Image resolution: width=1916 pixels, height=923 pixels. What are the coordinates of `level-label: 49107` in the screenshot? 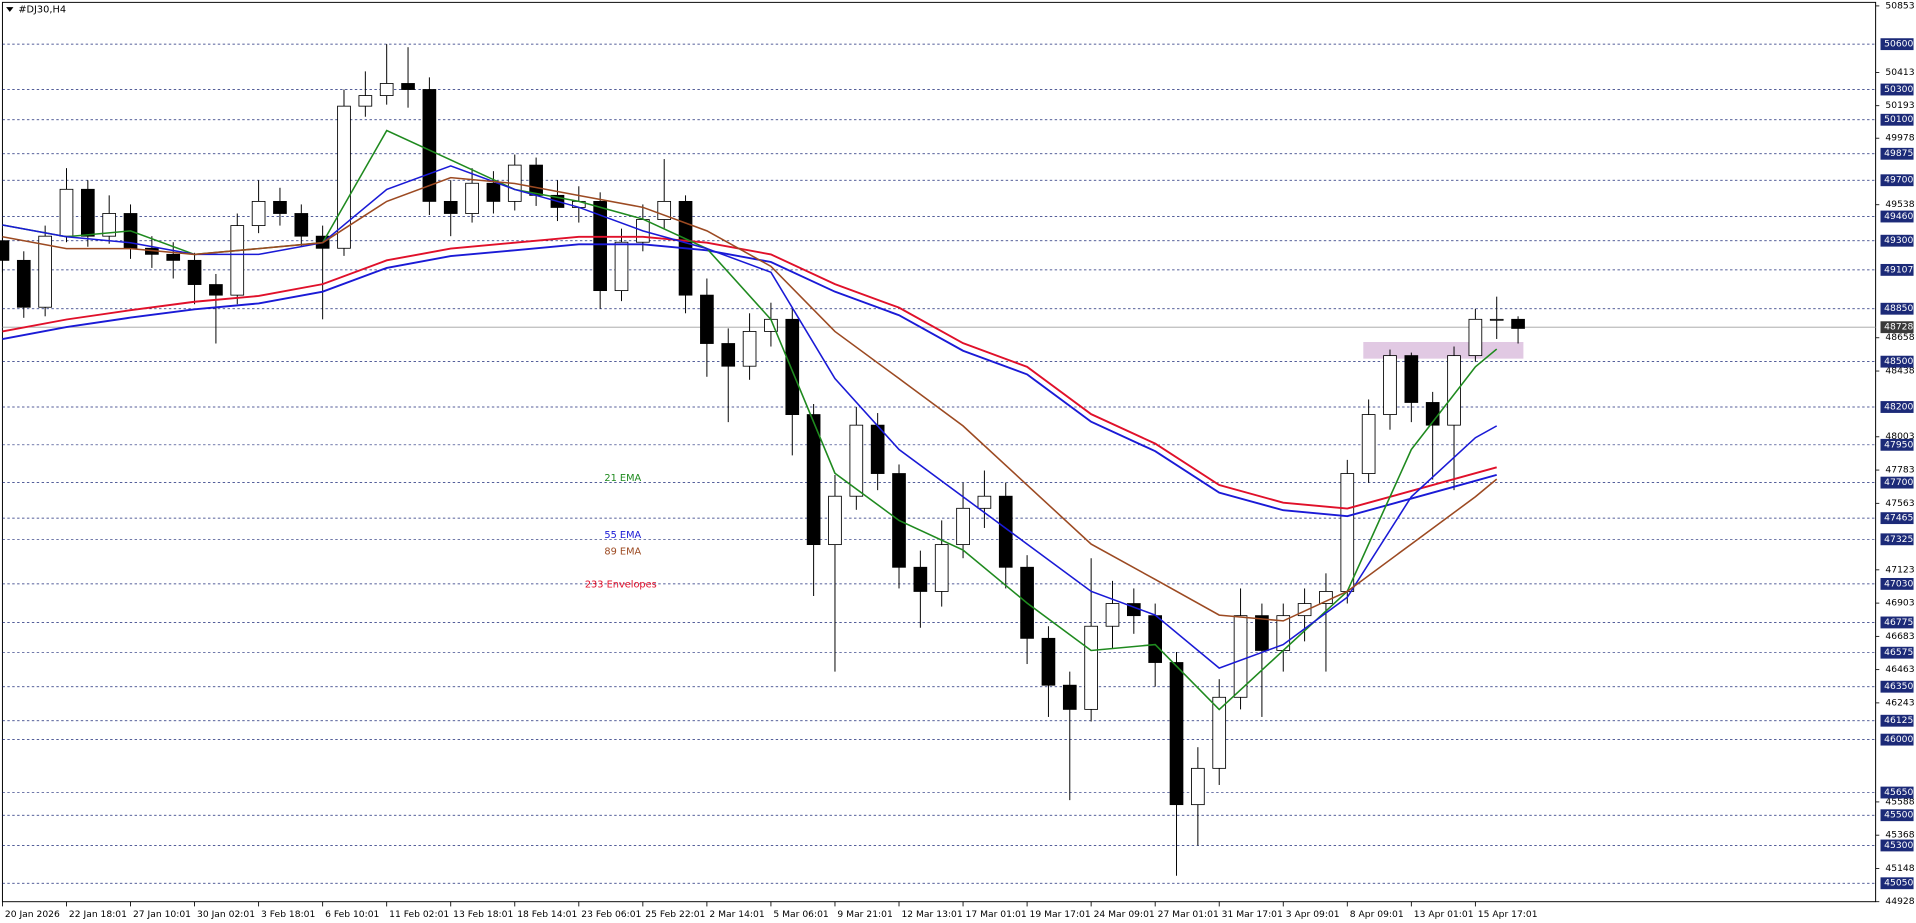 It's located at (1898, 270).